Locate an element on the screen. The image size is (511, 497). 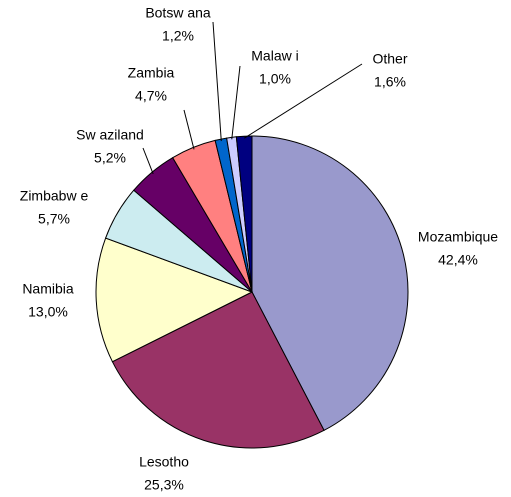
slice-value-label: 1,6% is located at coordinates (390, 82).